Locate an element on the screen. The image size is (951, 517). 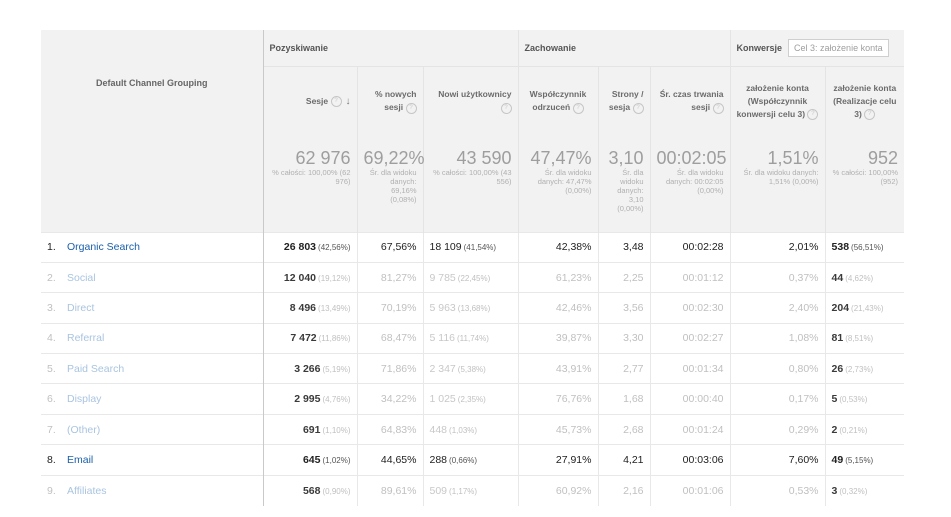
column-header-label: Śr. czas trwania sesji is located at coordinates (691, 101).